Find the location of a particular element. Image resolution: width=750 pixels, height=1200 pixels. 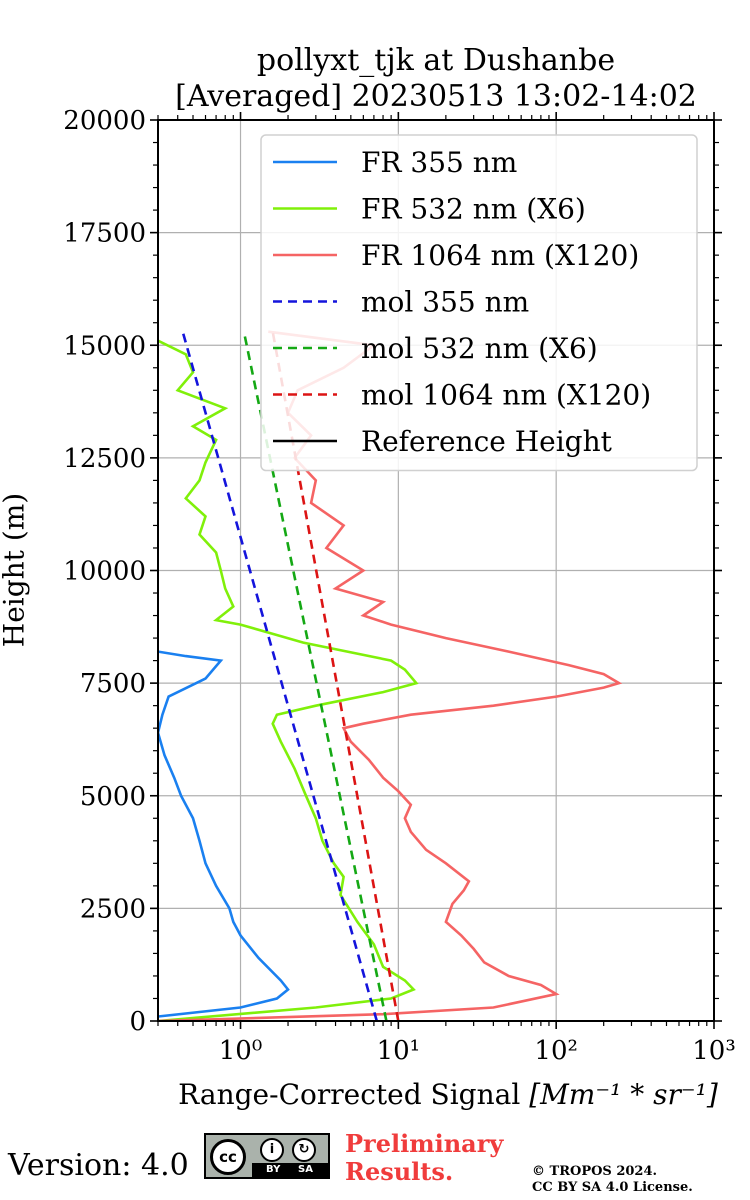

preliminary-results-note: Preliminary Results. is located at coordinates (424, 1158).